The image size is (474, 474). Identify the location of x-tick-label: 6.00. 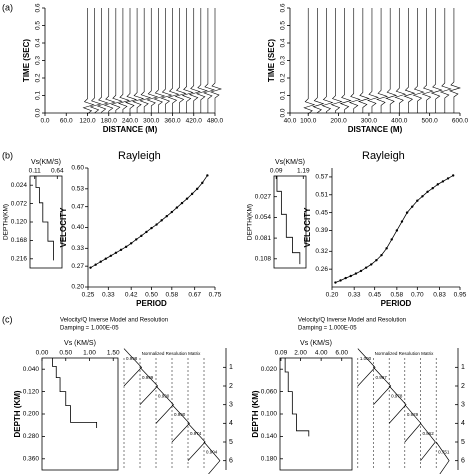
(341, 353).